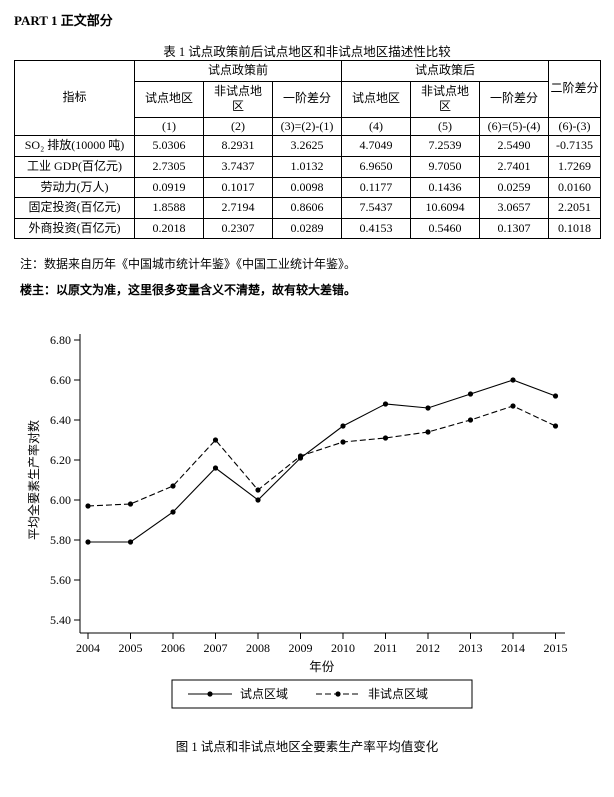 The width and height of the screenshot is (614, 797). I want to click on cell-value: 2.2051, so click(575, 208).